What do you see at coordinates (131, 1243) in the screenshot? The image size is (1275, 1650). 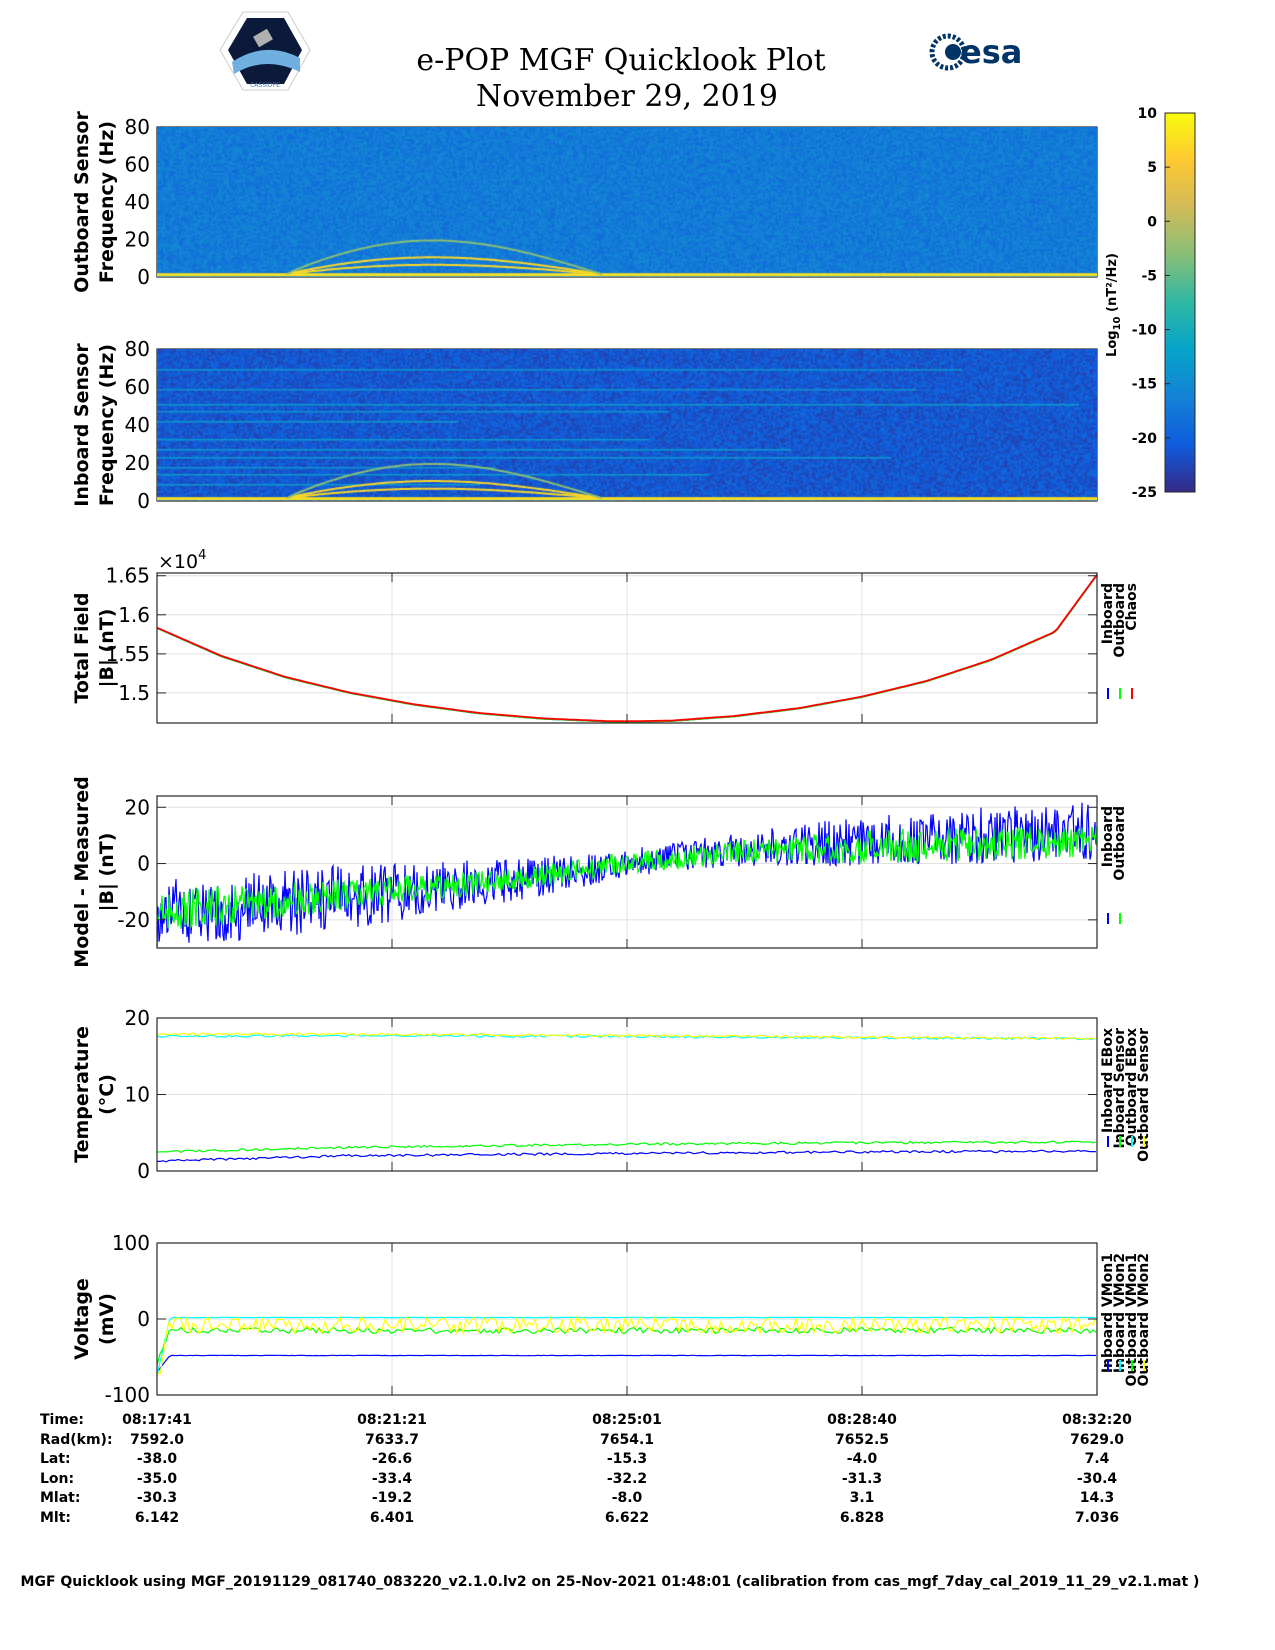 I see `y-tick-label: 100` at bounding box center [131, 1243].